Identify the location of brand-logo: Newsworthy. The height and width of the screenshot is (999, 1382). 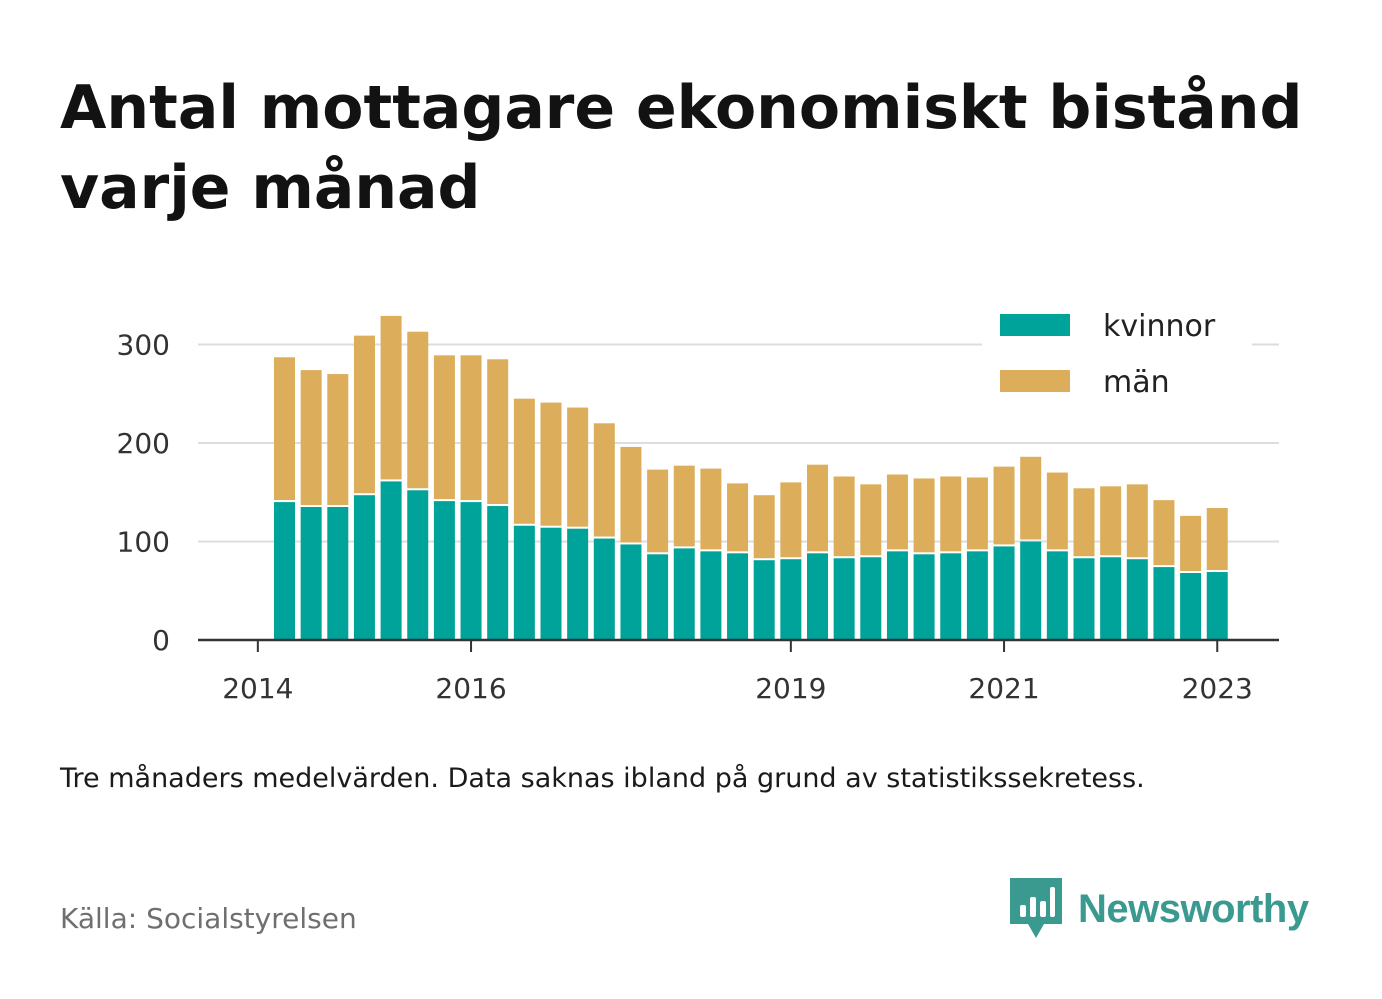
(1159, 909).